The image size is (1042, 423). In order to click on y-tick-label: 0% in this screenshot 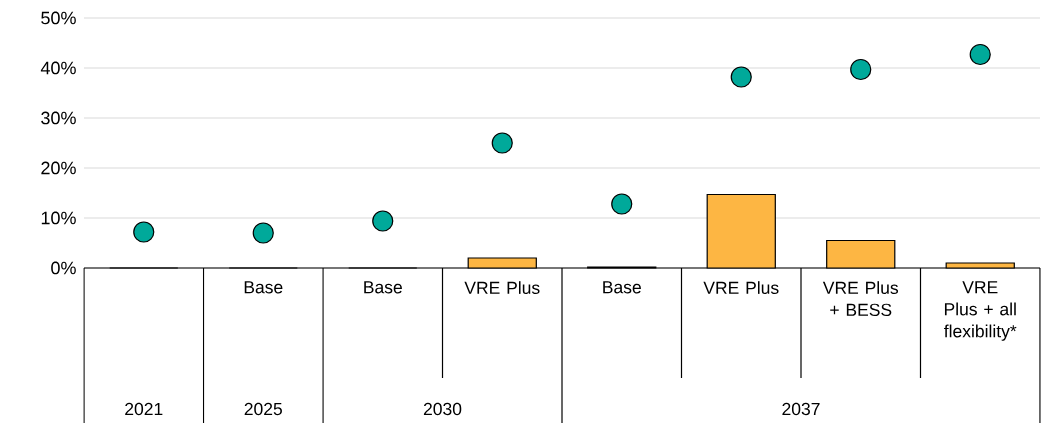, I will do `click(63, 268)`.